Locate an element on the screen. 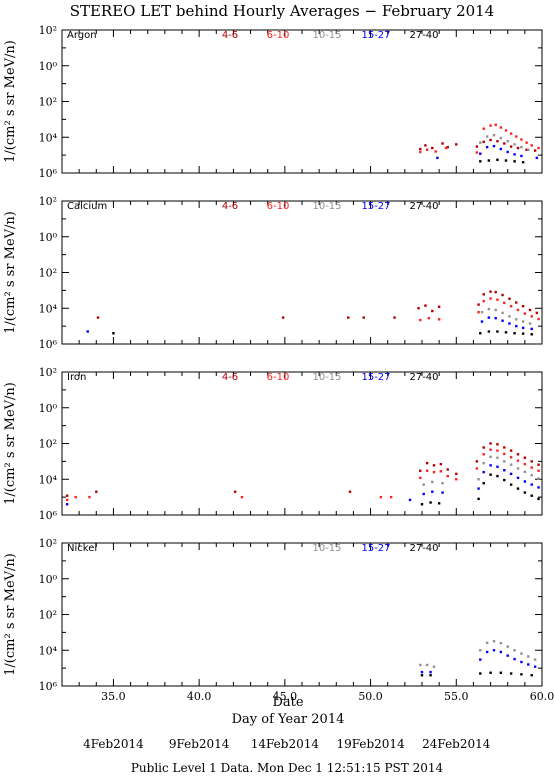 This screenshot has height=778, width=555. legend-entry: 27-40 is located at coordinates (423, 377).